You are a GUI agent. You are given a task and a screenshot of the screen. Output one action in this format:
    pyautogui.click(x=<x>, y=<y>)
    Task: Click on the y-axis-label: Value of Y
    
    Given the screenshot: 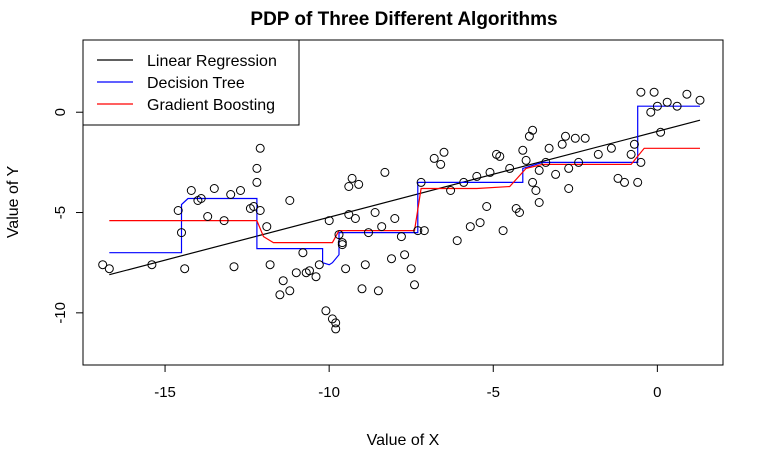 What is the action you would take?
    pyautogui.click(x=13, y=202)
    